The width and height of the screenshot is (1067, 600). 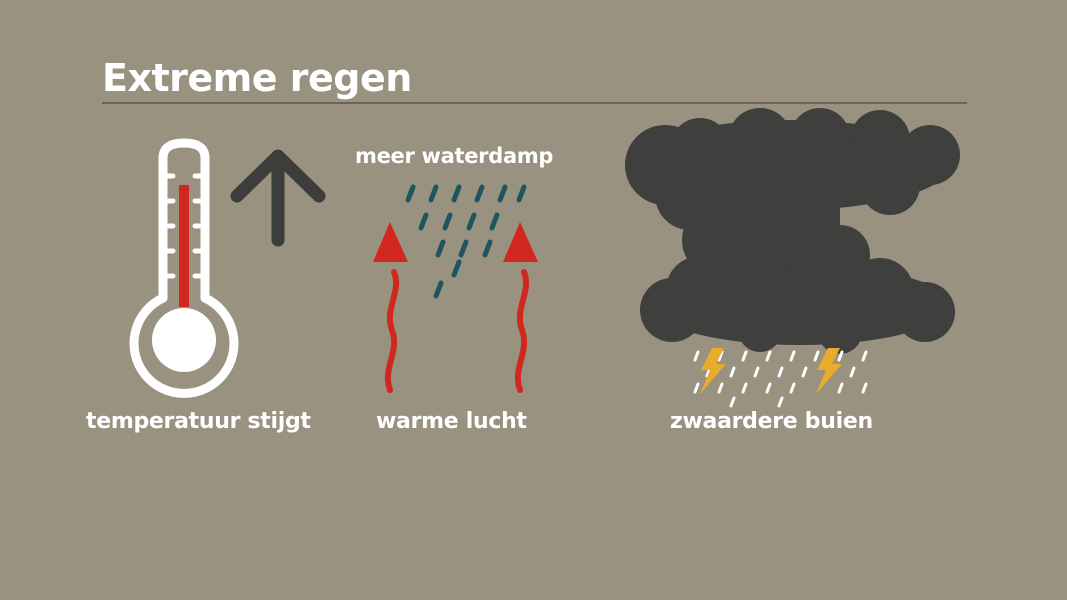 I want to click on thermometer-ticks, so click(x=184, y=226).